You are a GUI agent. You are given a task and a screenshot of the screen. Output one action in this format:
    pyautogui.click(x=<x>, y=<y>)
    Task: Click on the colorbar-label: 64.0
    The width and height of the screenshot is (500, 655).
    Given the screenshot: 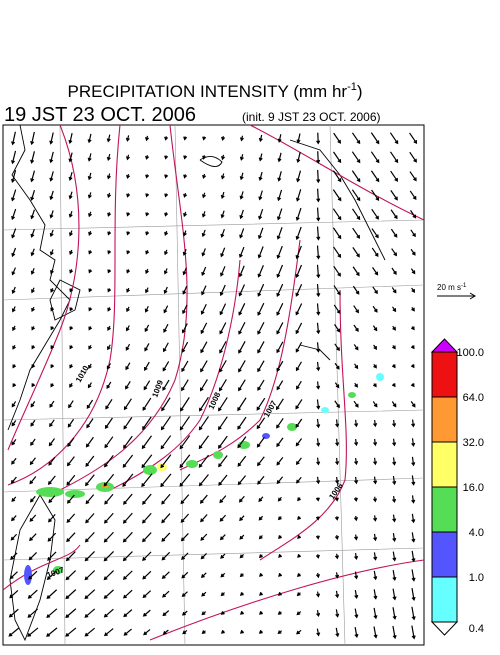 What is the action you would take?
    pyautogui.click(x=473, y=398)
    